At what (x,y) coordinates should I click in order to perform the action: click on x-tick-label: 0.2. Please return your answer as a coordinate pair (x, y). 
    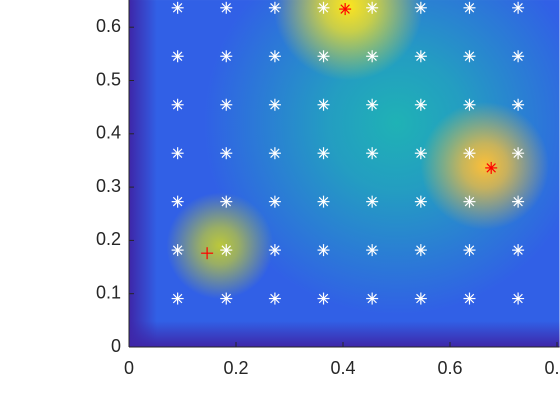
    Looking at the image, I should click on (235, 368).